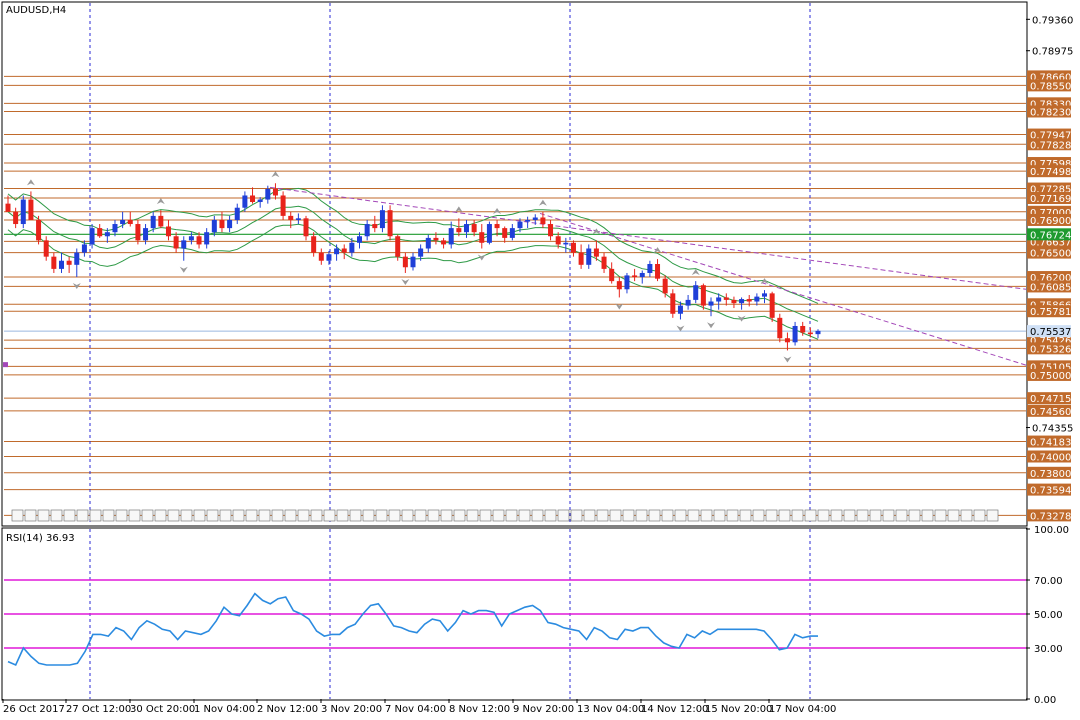 The width and height of the screenshot is (1080, 720). I want to click on current-price-label-bg, so click(1049, 331).